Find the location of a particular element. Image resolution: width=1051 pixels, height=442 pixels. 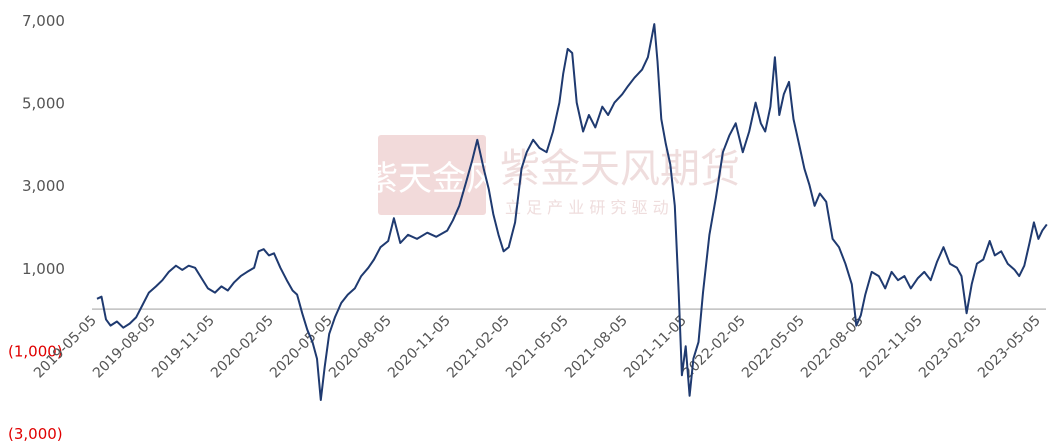

x-tick-label: 2020-05-05 is located at coordinates (301, 347).